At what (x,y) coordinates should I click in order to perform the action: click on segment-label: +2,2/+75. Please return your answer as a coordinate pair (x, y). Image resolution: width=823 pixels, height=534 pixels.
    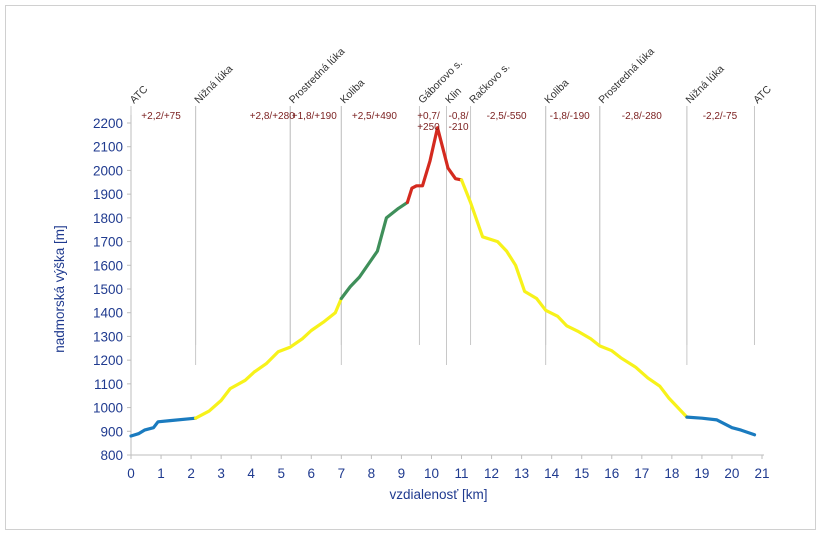
    Looking at the image, I should click on (161, 116).